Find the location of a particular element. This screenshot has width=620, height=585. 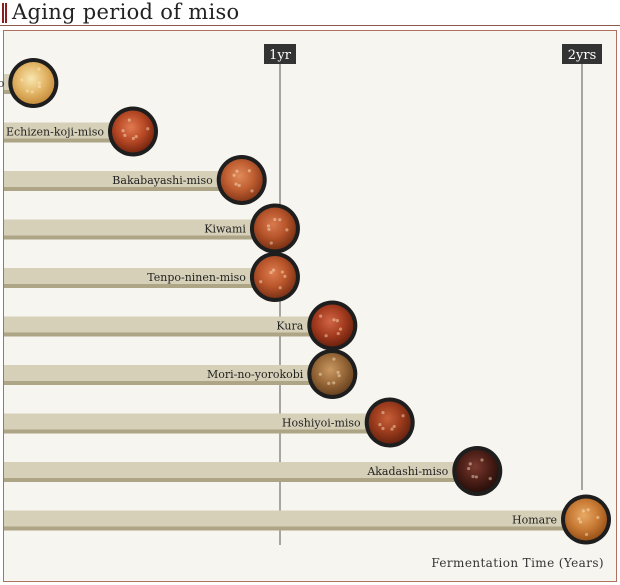

x-axis-label: Fermentation Time (Years) is located at coordinates (517, 563).